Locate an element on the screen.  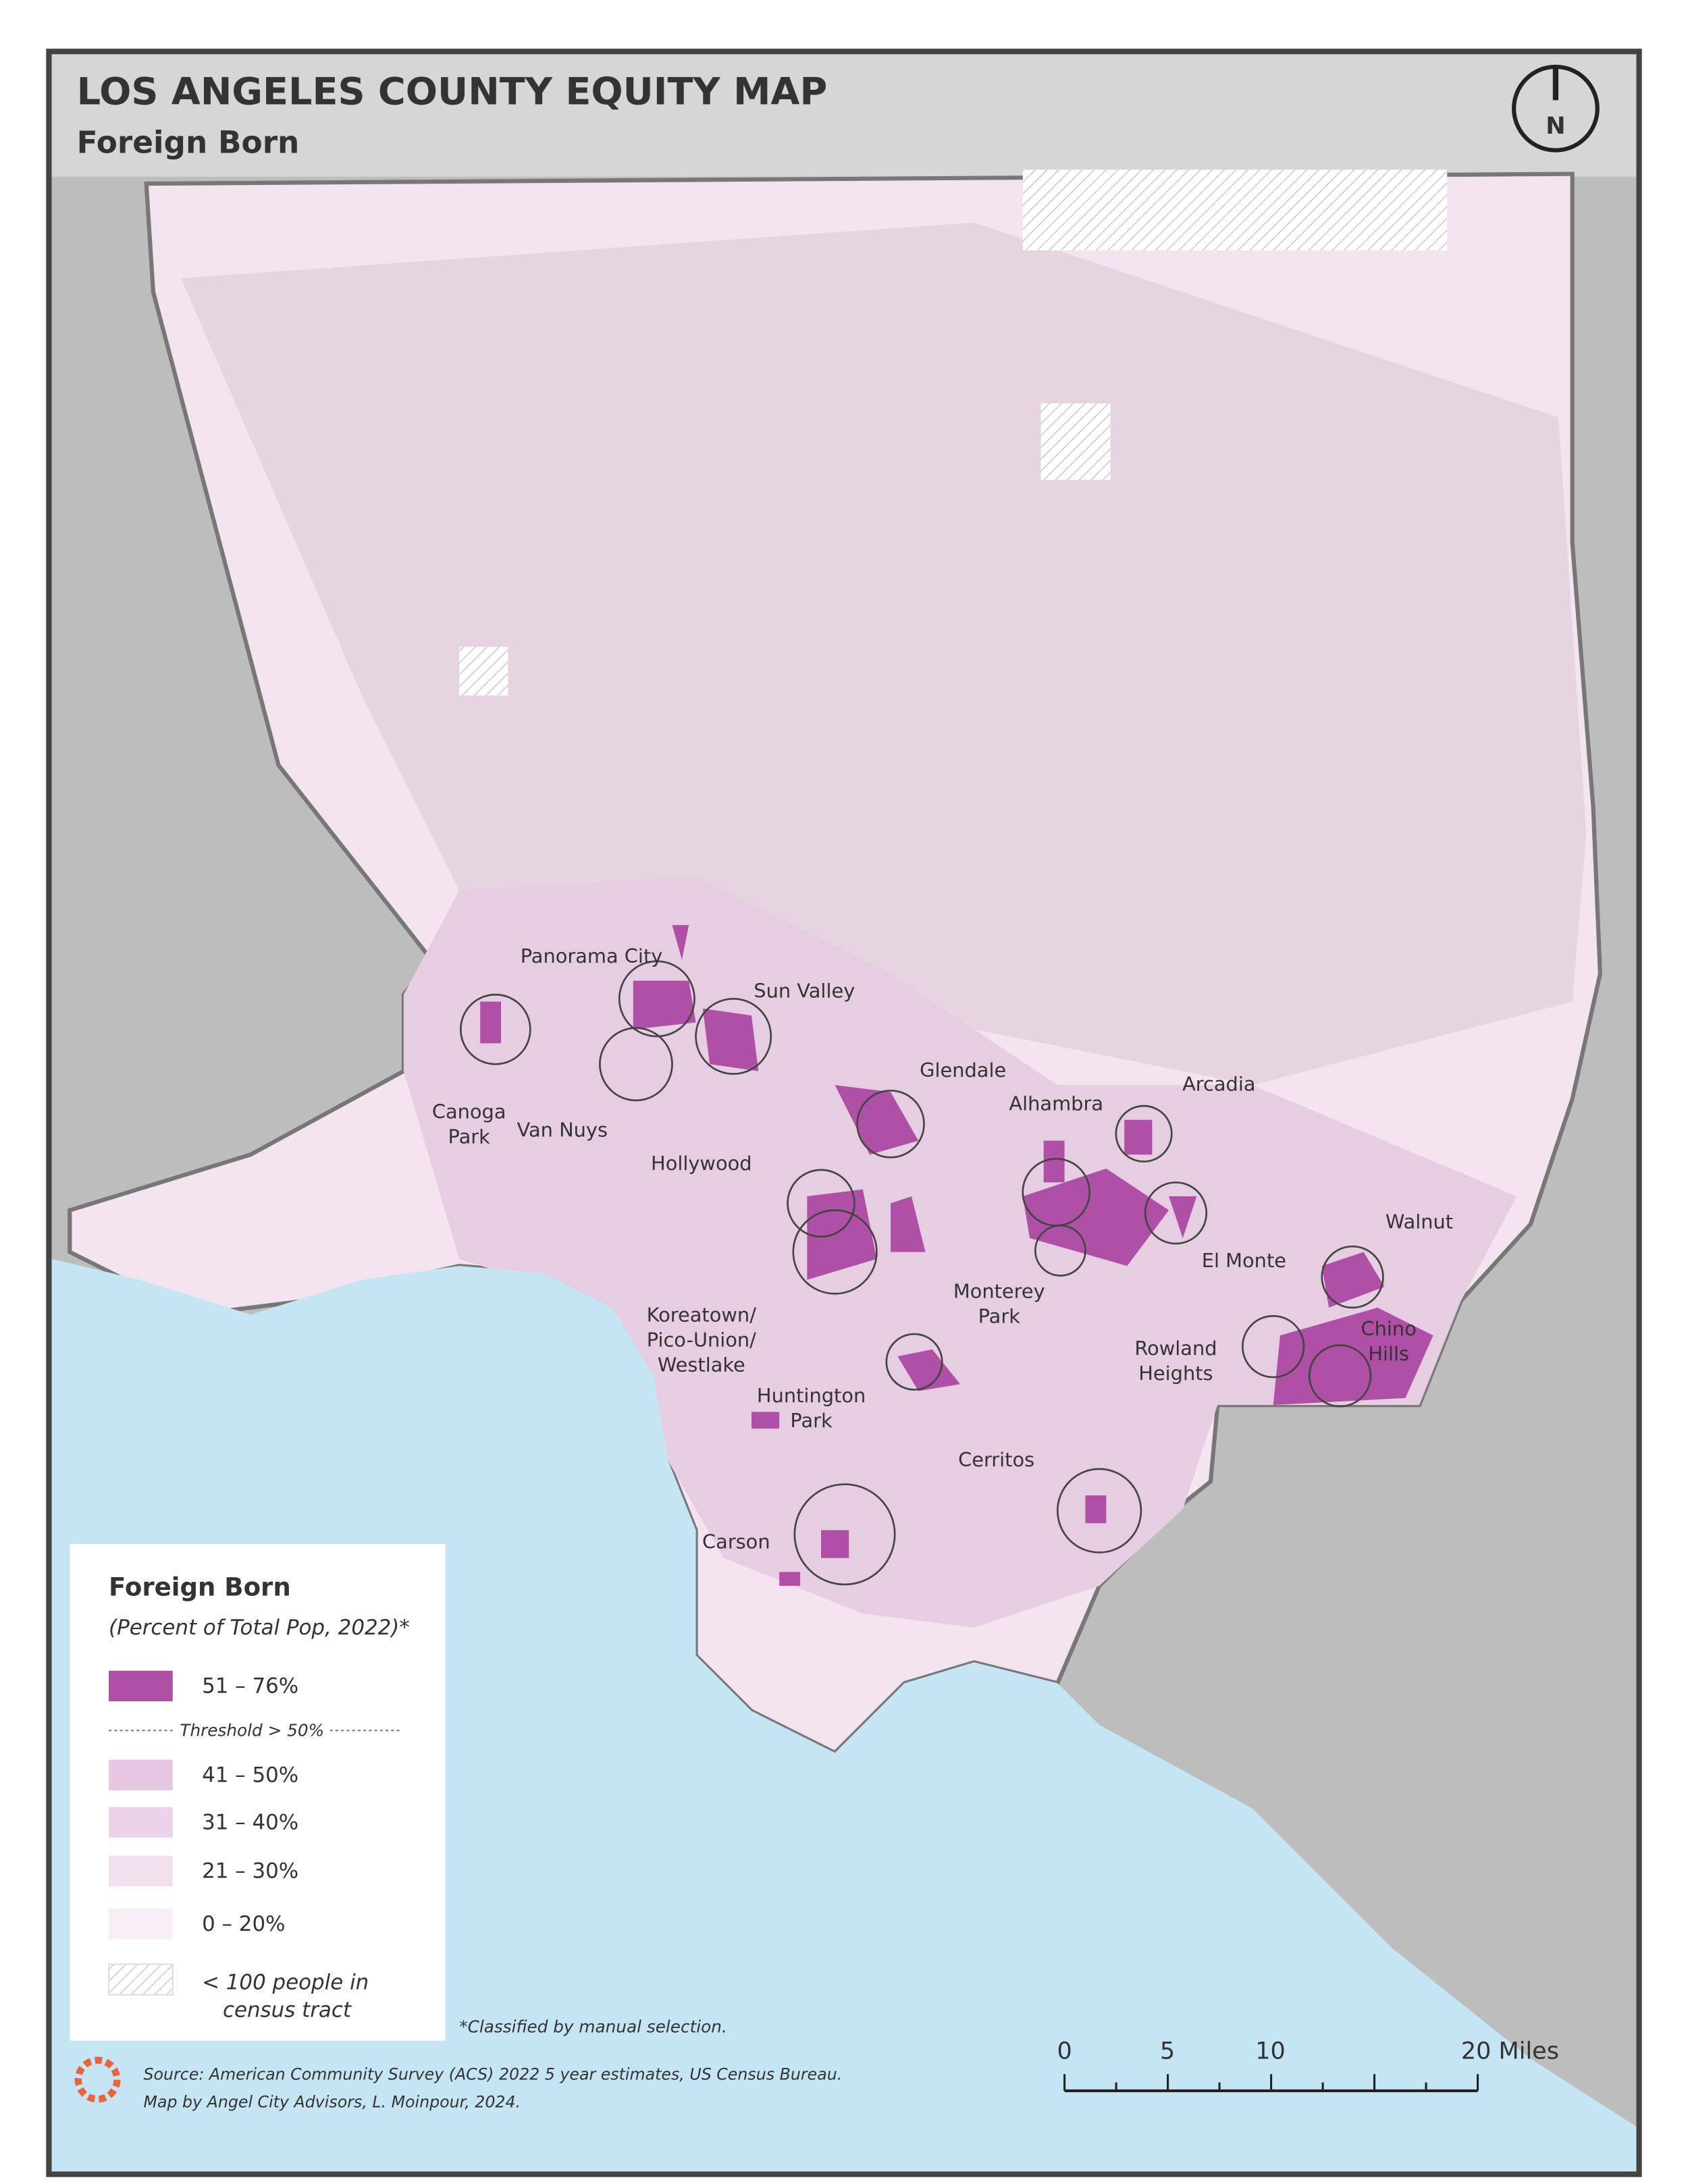
logo is located at coordinates (97, 2079).